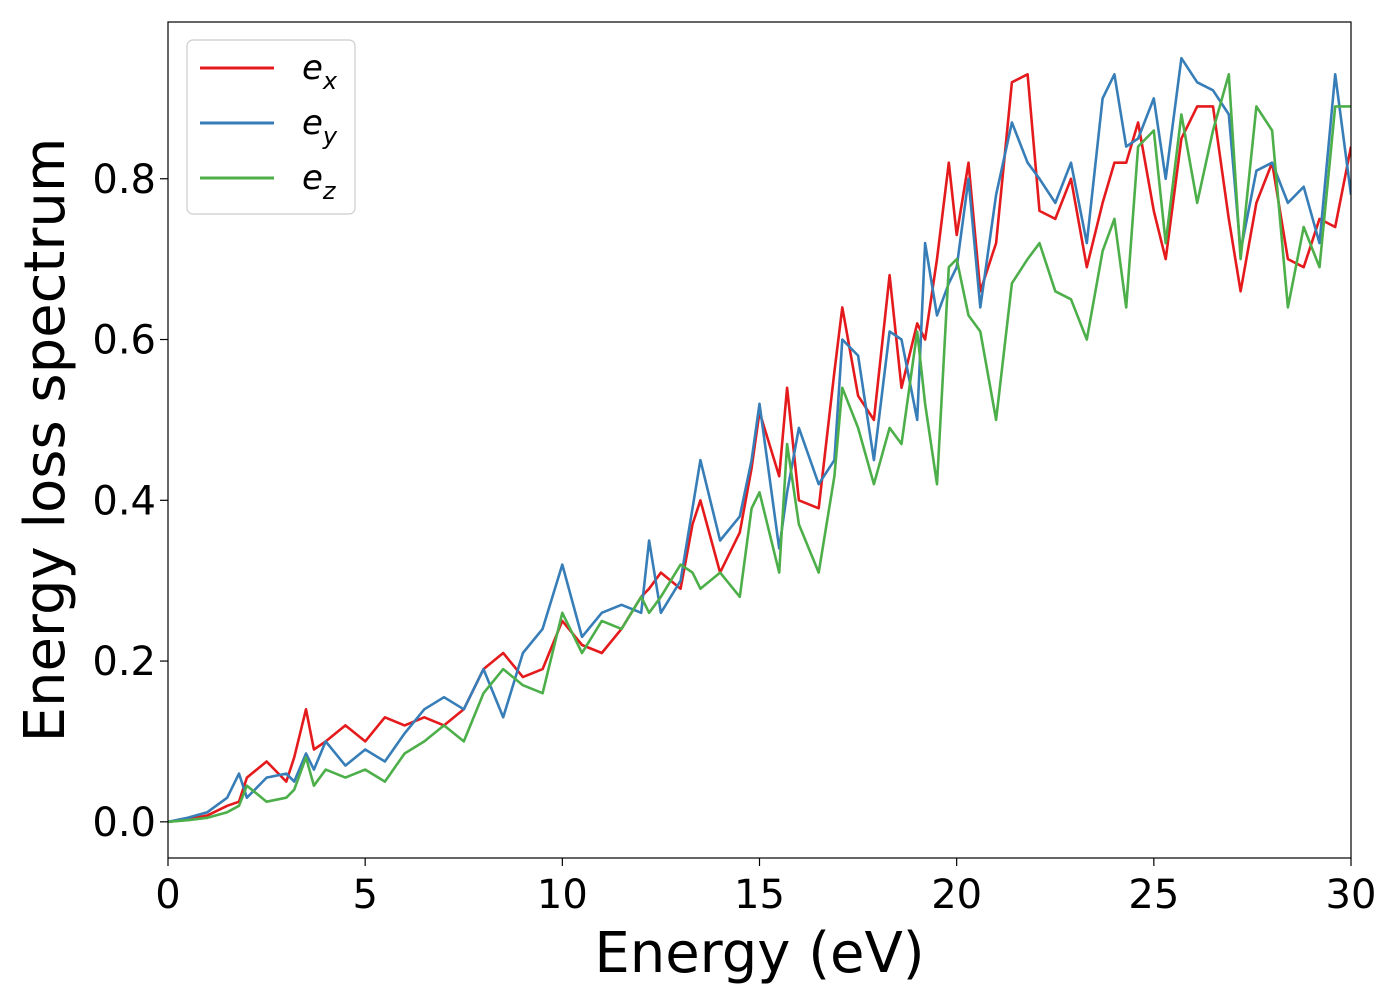 Image resolution: width=1400 pixels, height=1000 pixels. What do you see at coordinates (167, 895) in the screenshot?
I see `x-tick-label: 0` at bounding box center [167, 895].